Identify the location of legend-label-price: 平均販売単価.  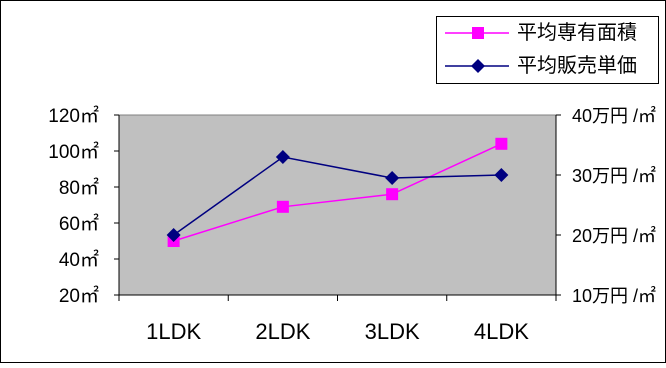
(577, 66).